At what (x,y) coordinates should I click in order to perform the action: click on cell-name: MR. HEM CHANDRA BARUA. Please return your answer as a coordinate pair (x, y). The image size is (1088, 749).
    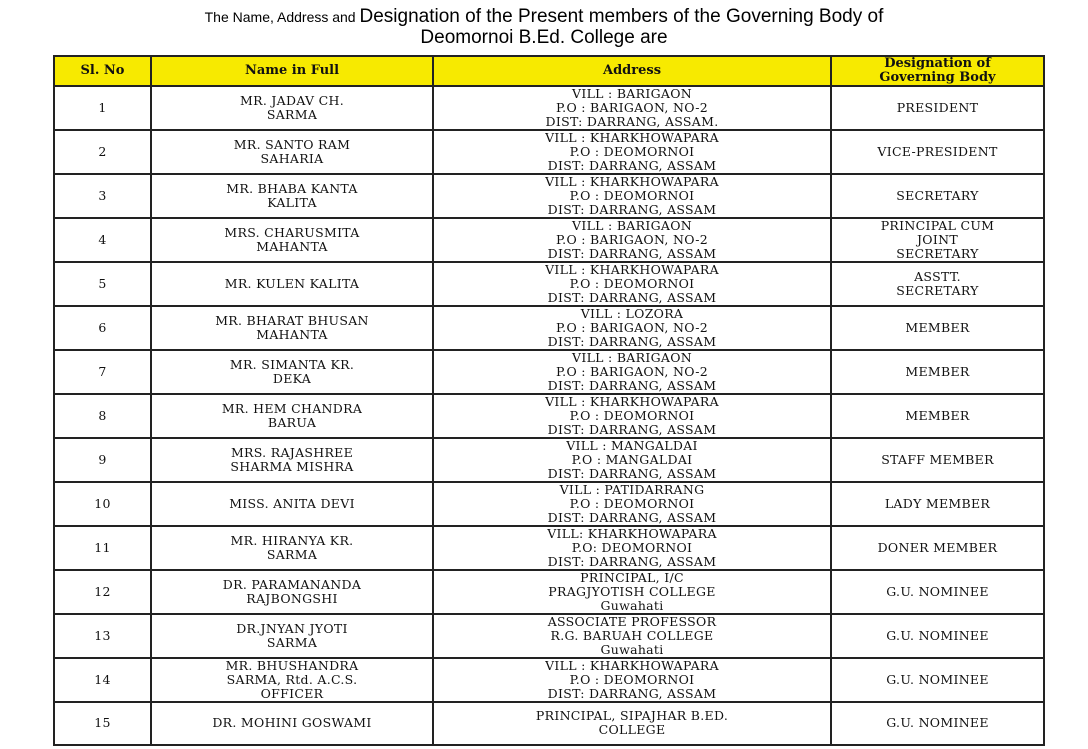
    Looking at the image, I should click on (292, 416).